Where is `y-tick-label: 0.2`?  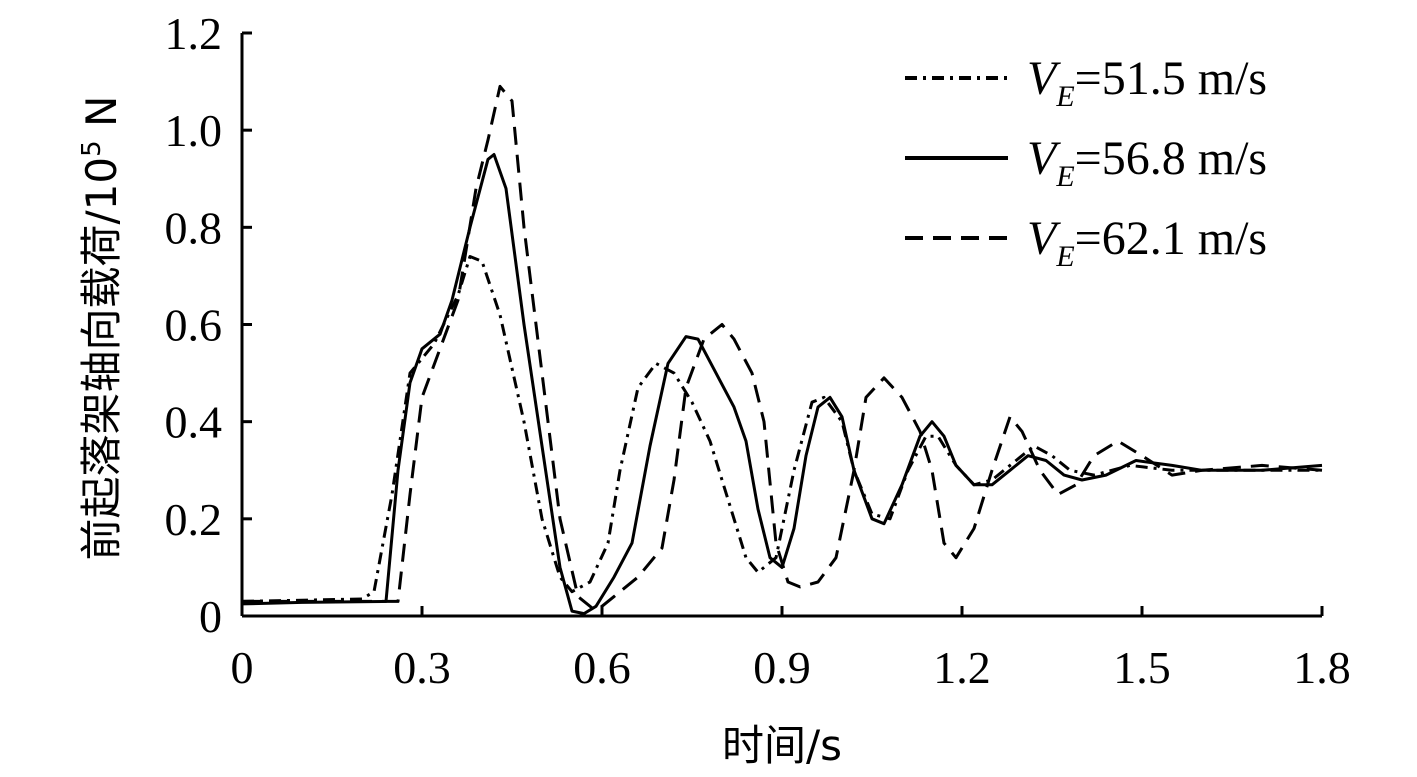
y-tick-label: 0.2 is located at coordinates (194, 519).